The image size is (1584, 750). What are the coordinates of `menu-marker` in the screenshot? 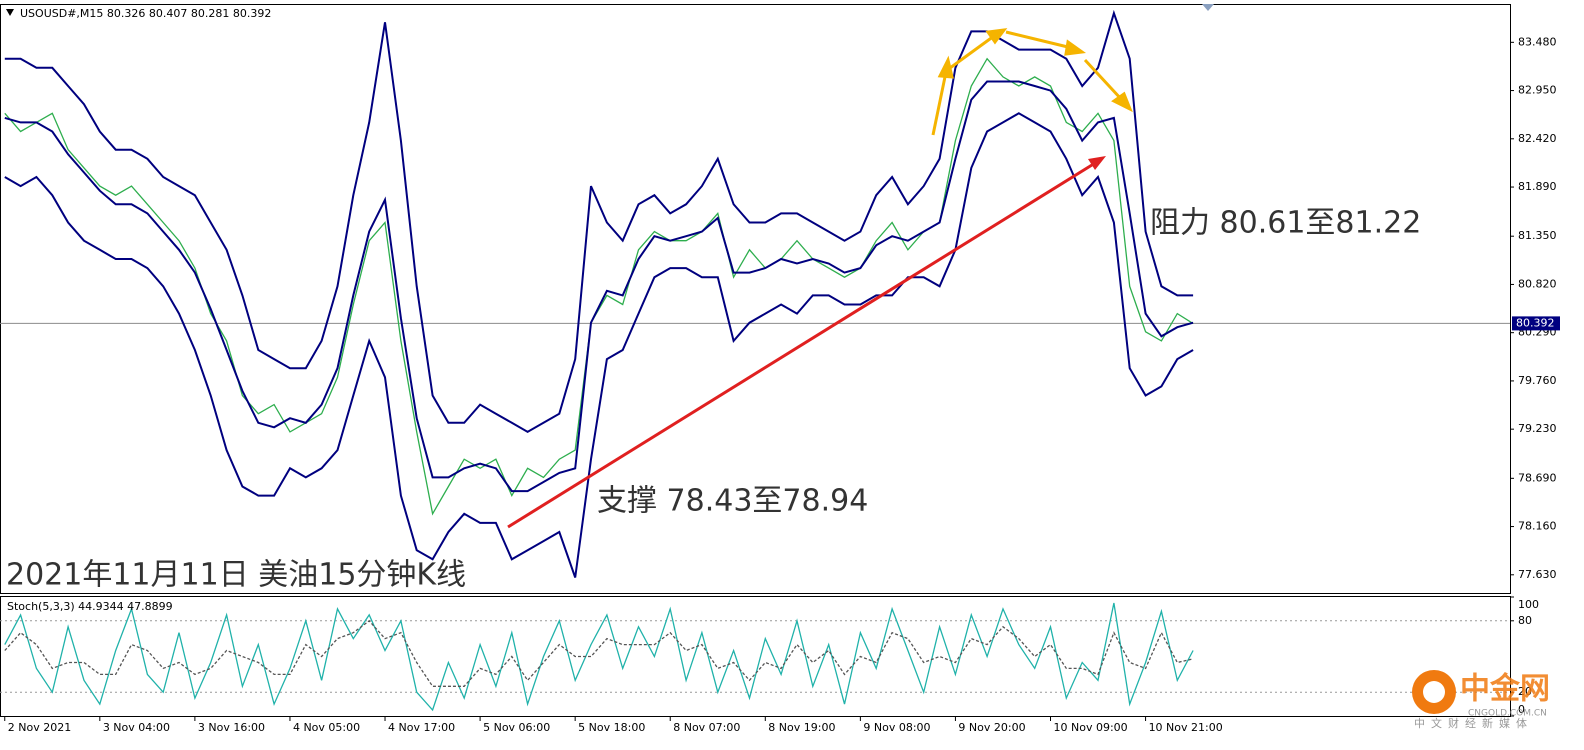 It's located at (10, 12).